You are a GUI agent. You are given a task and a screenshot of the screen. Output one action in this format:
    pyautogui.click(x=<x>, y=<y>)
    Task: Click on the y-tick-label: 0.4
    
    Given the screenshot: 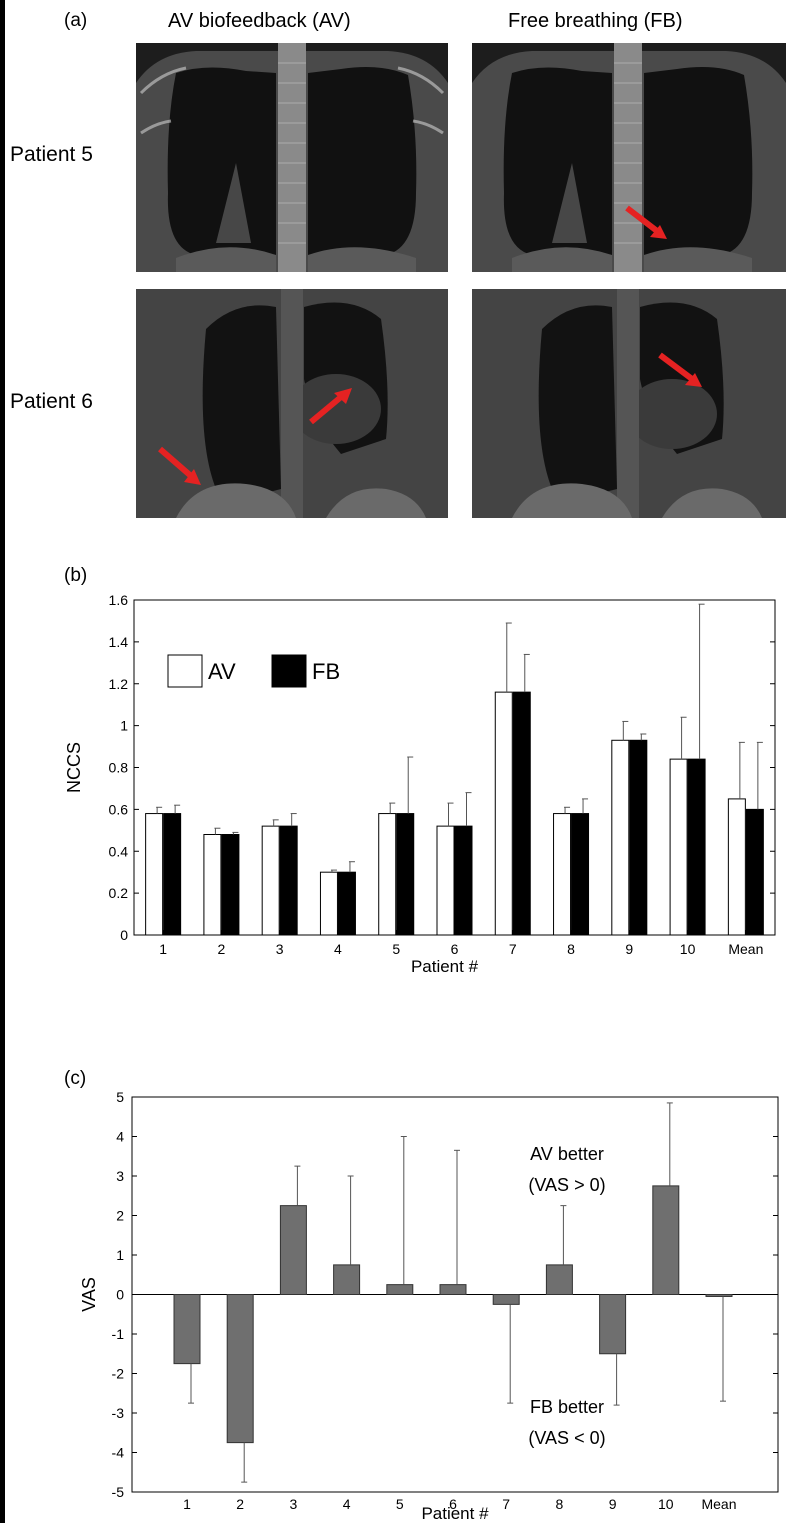 What is the action you would take?
    pyautogui.click(x=119, y=851)
    